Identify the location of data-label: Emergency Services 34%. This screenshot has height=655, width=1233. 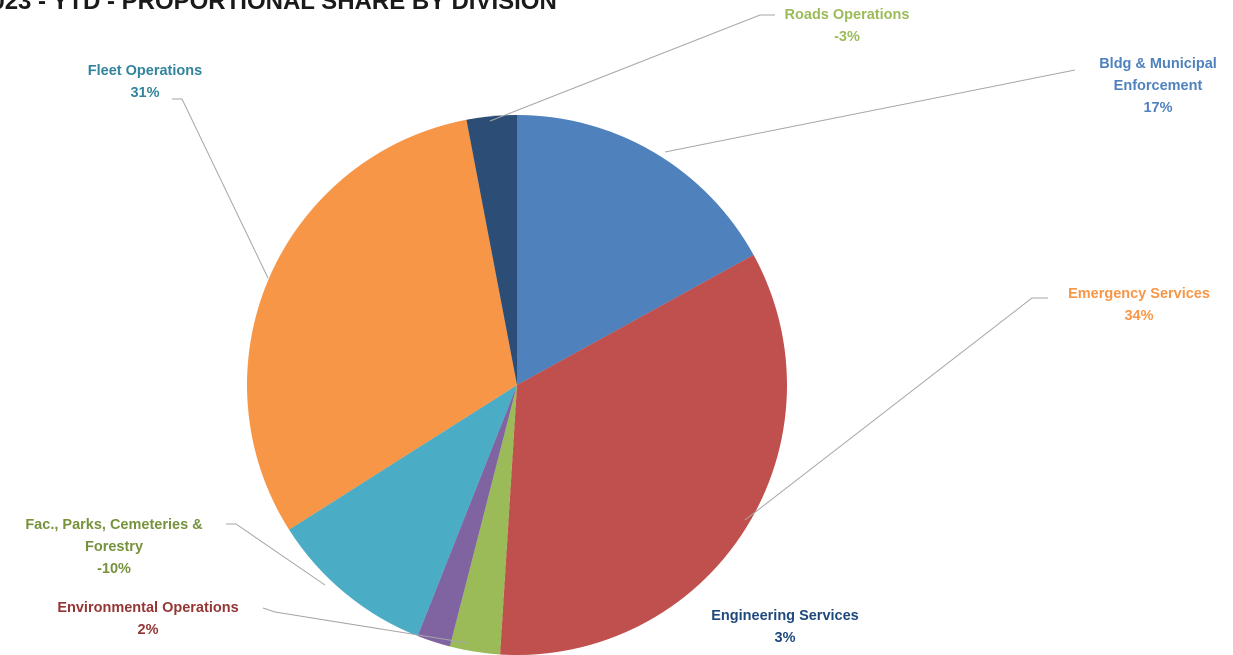
(1139, 305).